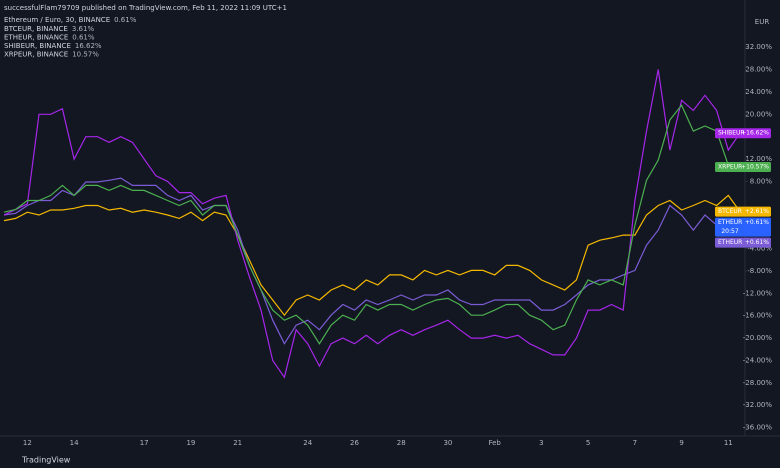  Describe the element at coordinates (588, 443) in the screenshot. I see `x-tick-label: 5` at that location.